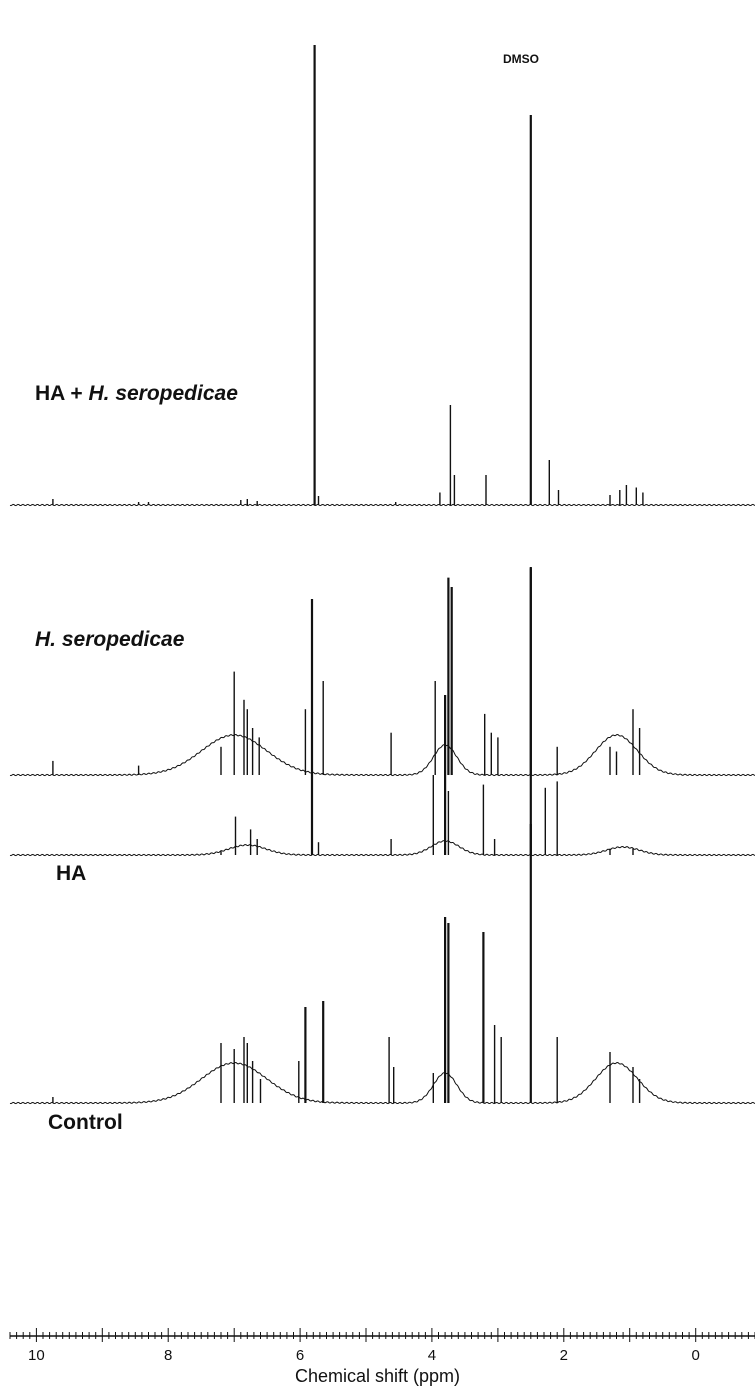  What do you see at coordinates (85, 1122) in the screenshot?
I see `series-label-control: Control` at bounding box center [85, 1122].